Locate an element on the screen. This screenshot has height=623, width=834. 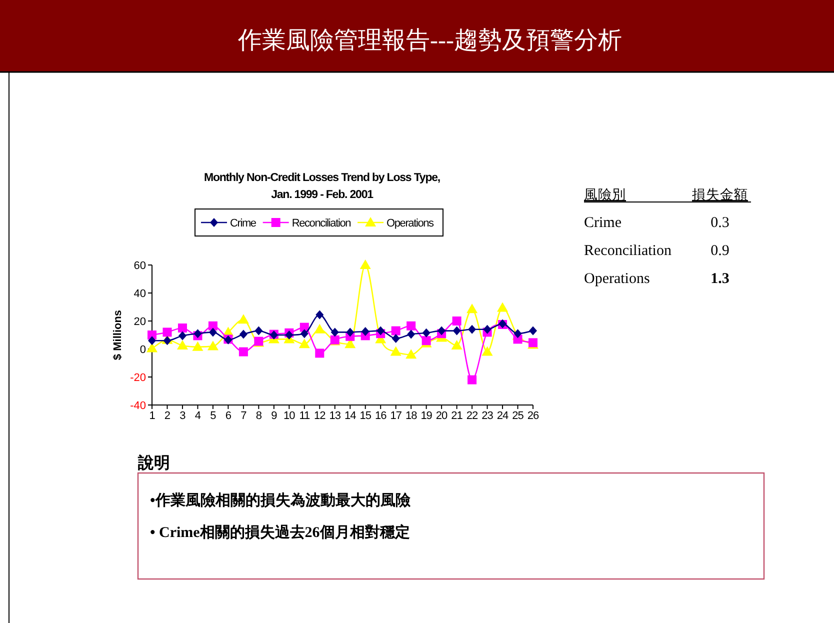
x-tick-label: 6 is located at coordinates (228, 416).